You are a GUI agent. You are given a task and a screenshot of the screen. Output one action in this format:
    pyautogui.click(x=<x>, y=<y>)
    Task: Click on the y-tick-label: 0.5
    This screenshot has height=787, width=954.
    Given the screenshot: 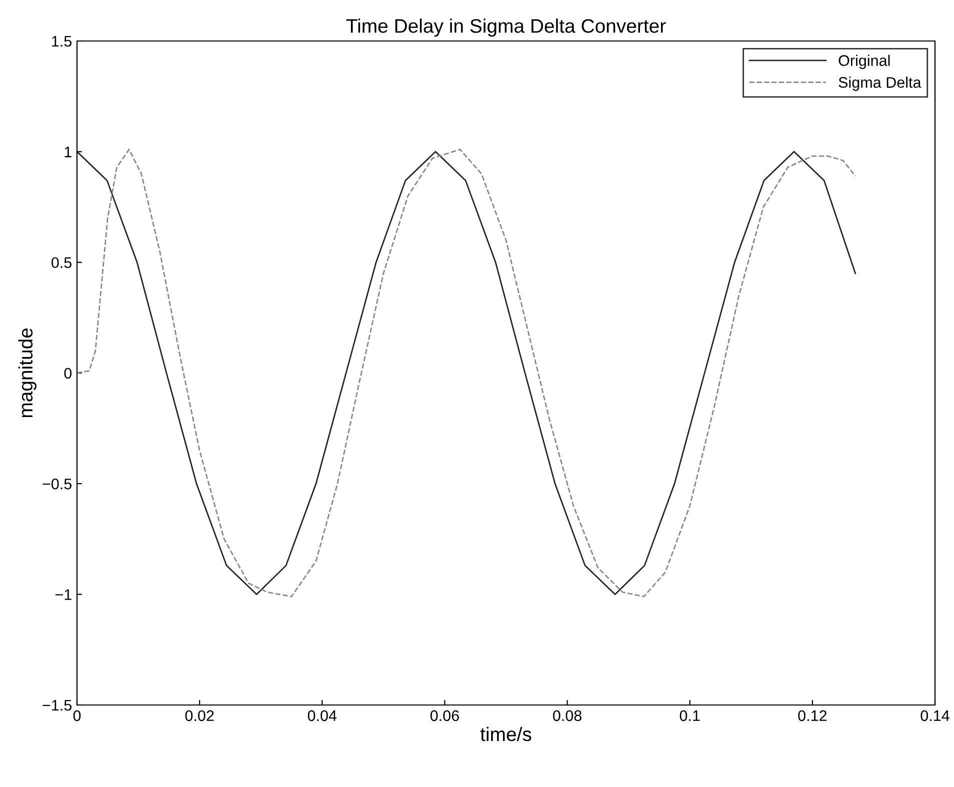 What is the action you would take?
    pyautogui.click(x=62, y=262)
    